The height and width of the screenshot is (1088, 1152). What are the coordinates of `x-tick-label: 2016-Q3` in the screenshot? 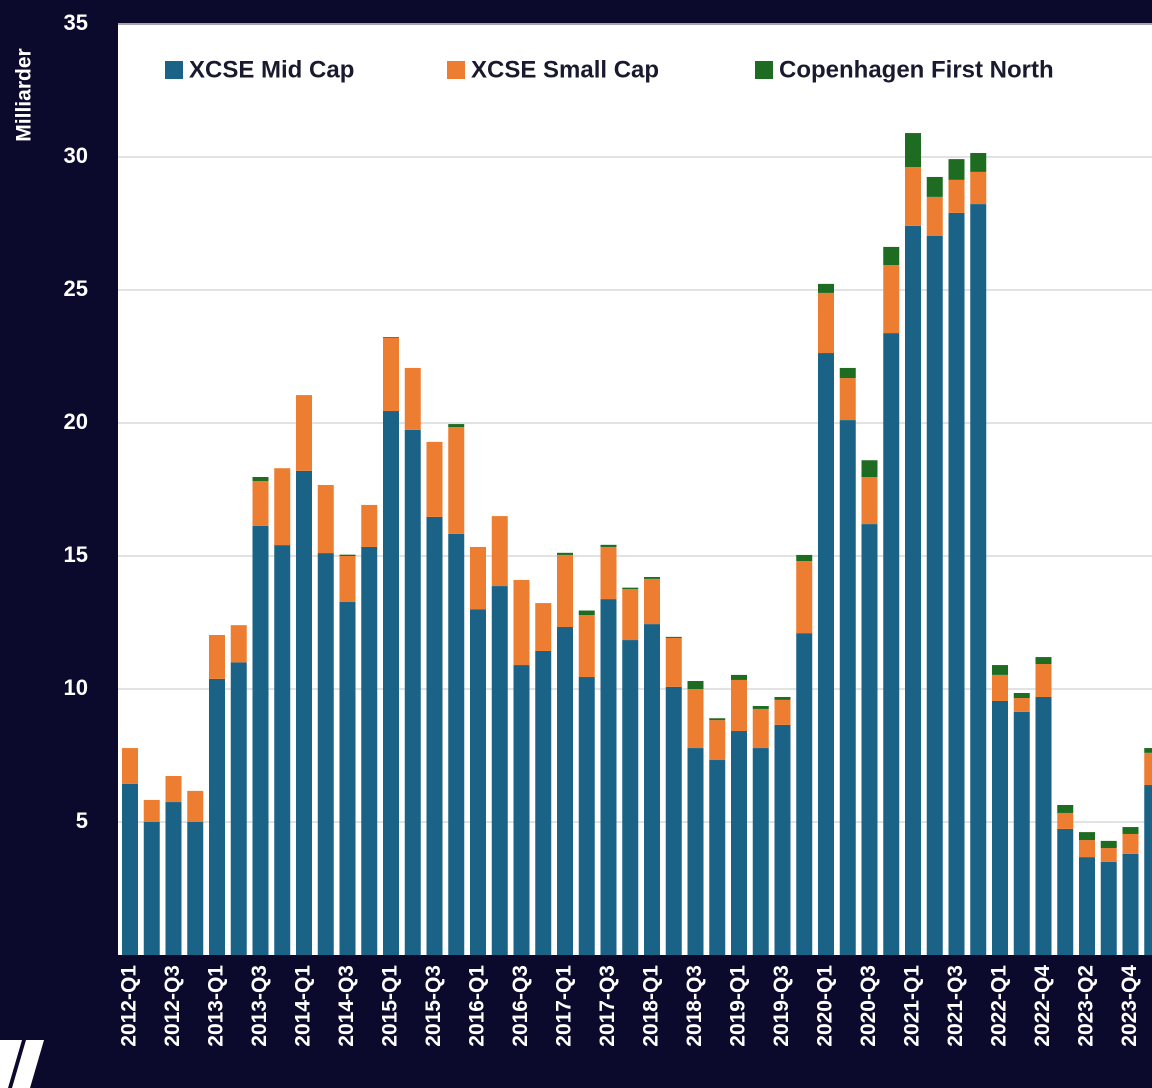 It's located at (520, 1006).